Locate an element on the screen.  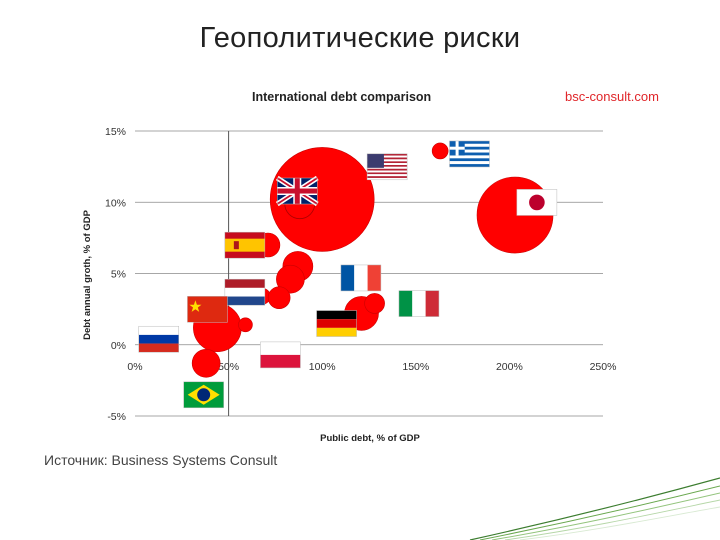
flag-netherlands is located at coordinates (245, 292).